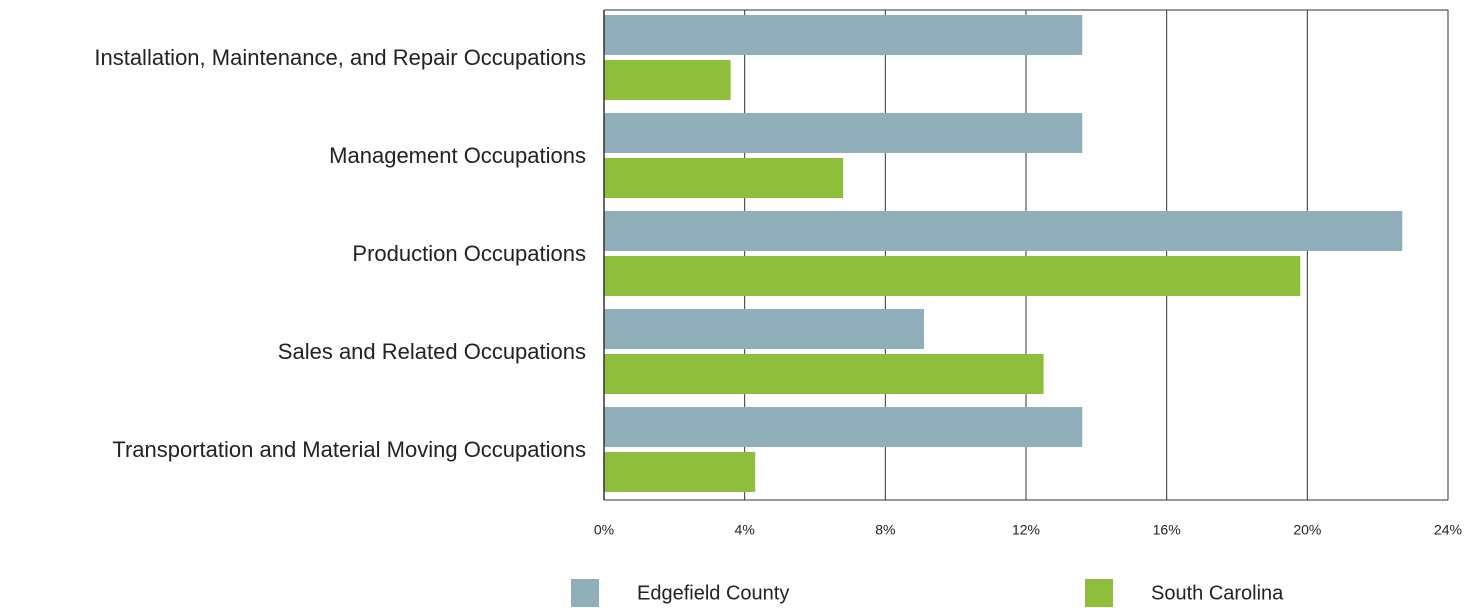  What do you see at coordinates (469, 253) in the screenshot?
I see `y-tick-label: Production Occupations` at bounding box center [469, 253].